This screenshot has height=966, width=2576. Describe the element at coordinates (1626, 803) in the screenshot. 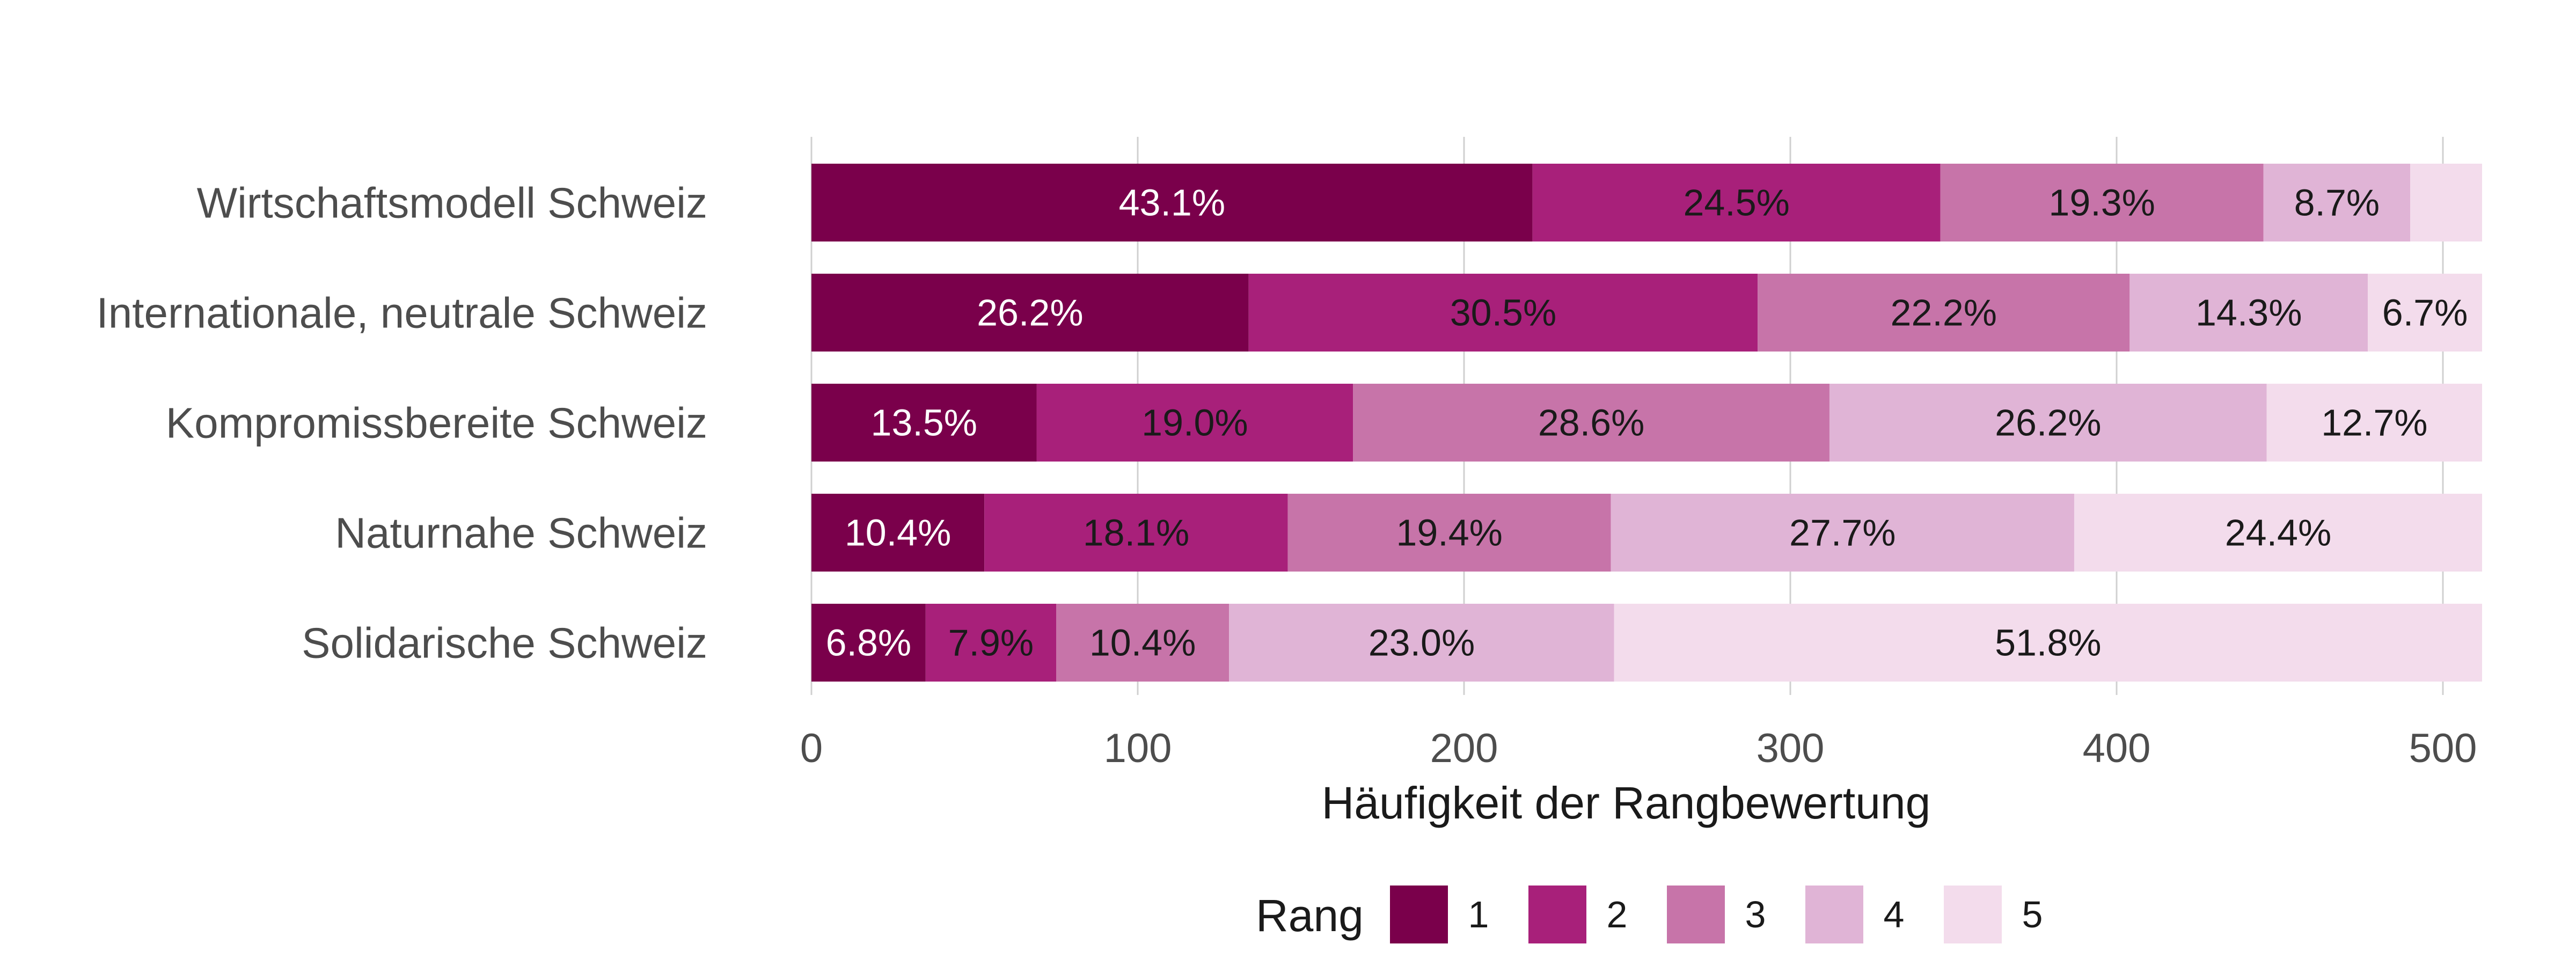

I see `x-axis-title: Häufigkeit der Rangbewertung` at that location.